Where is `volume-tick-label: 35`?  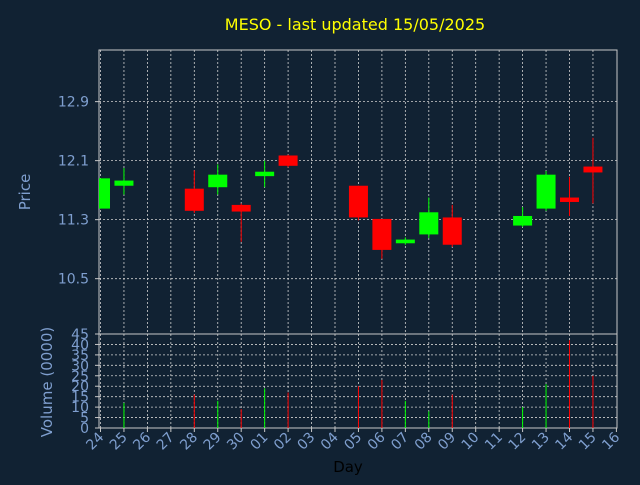 volume-tick-label: 35 is located at coordinates (80, 356).